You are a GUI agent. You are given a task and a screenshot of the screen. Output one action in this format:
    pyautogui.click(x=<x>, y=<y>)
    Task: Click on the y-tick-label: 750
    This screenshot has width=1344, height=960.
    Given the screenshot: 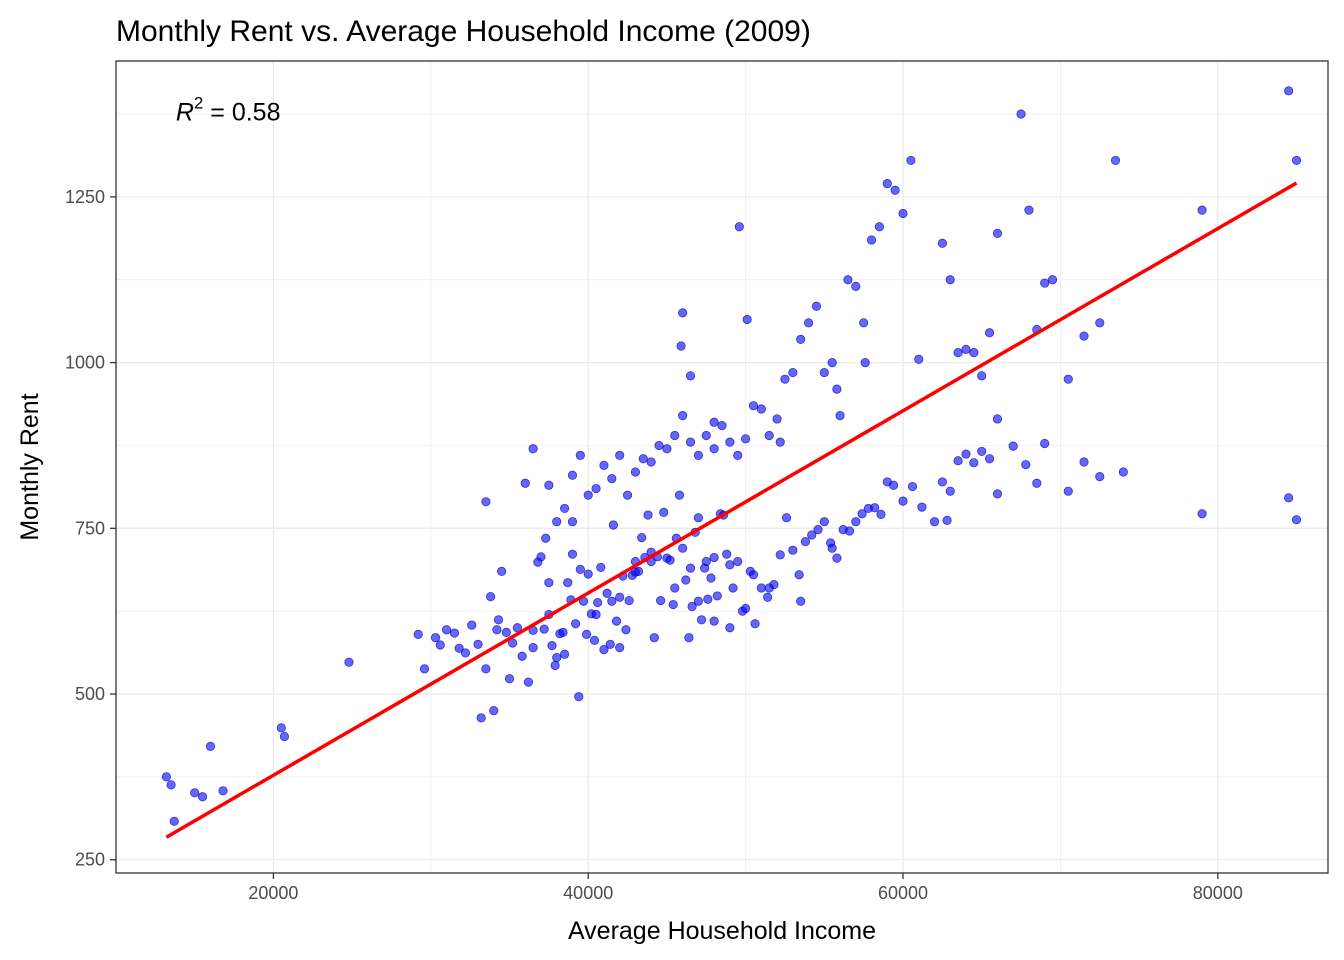 What is the action you would take?
    pyautogui.click(x=90, y=528)
    